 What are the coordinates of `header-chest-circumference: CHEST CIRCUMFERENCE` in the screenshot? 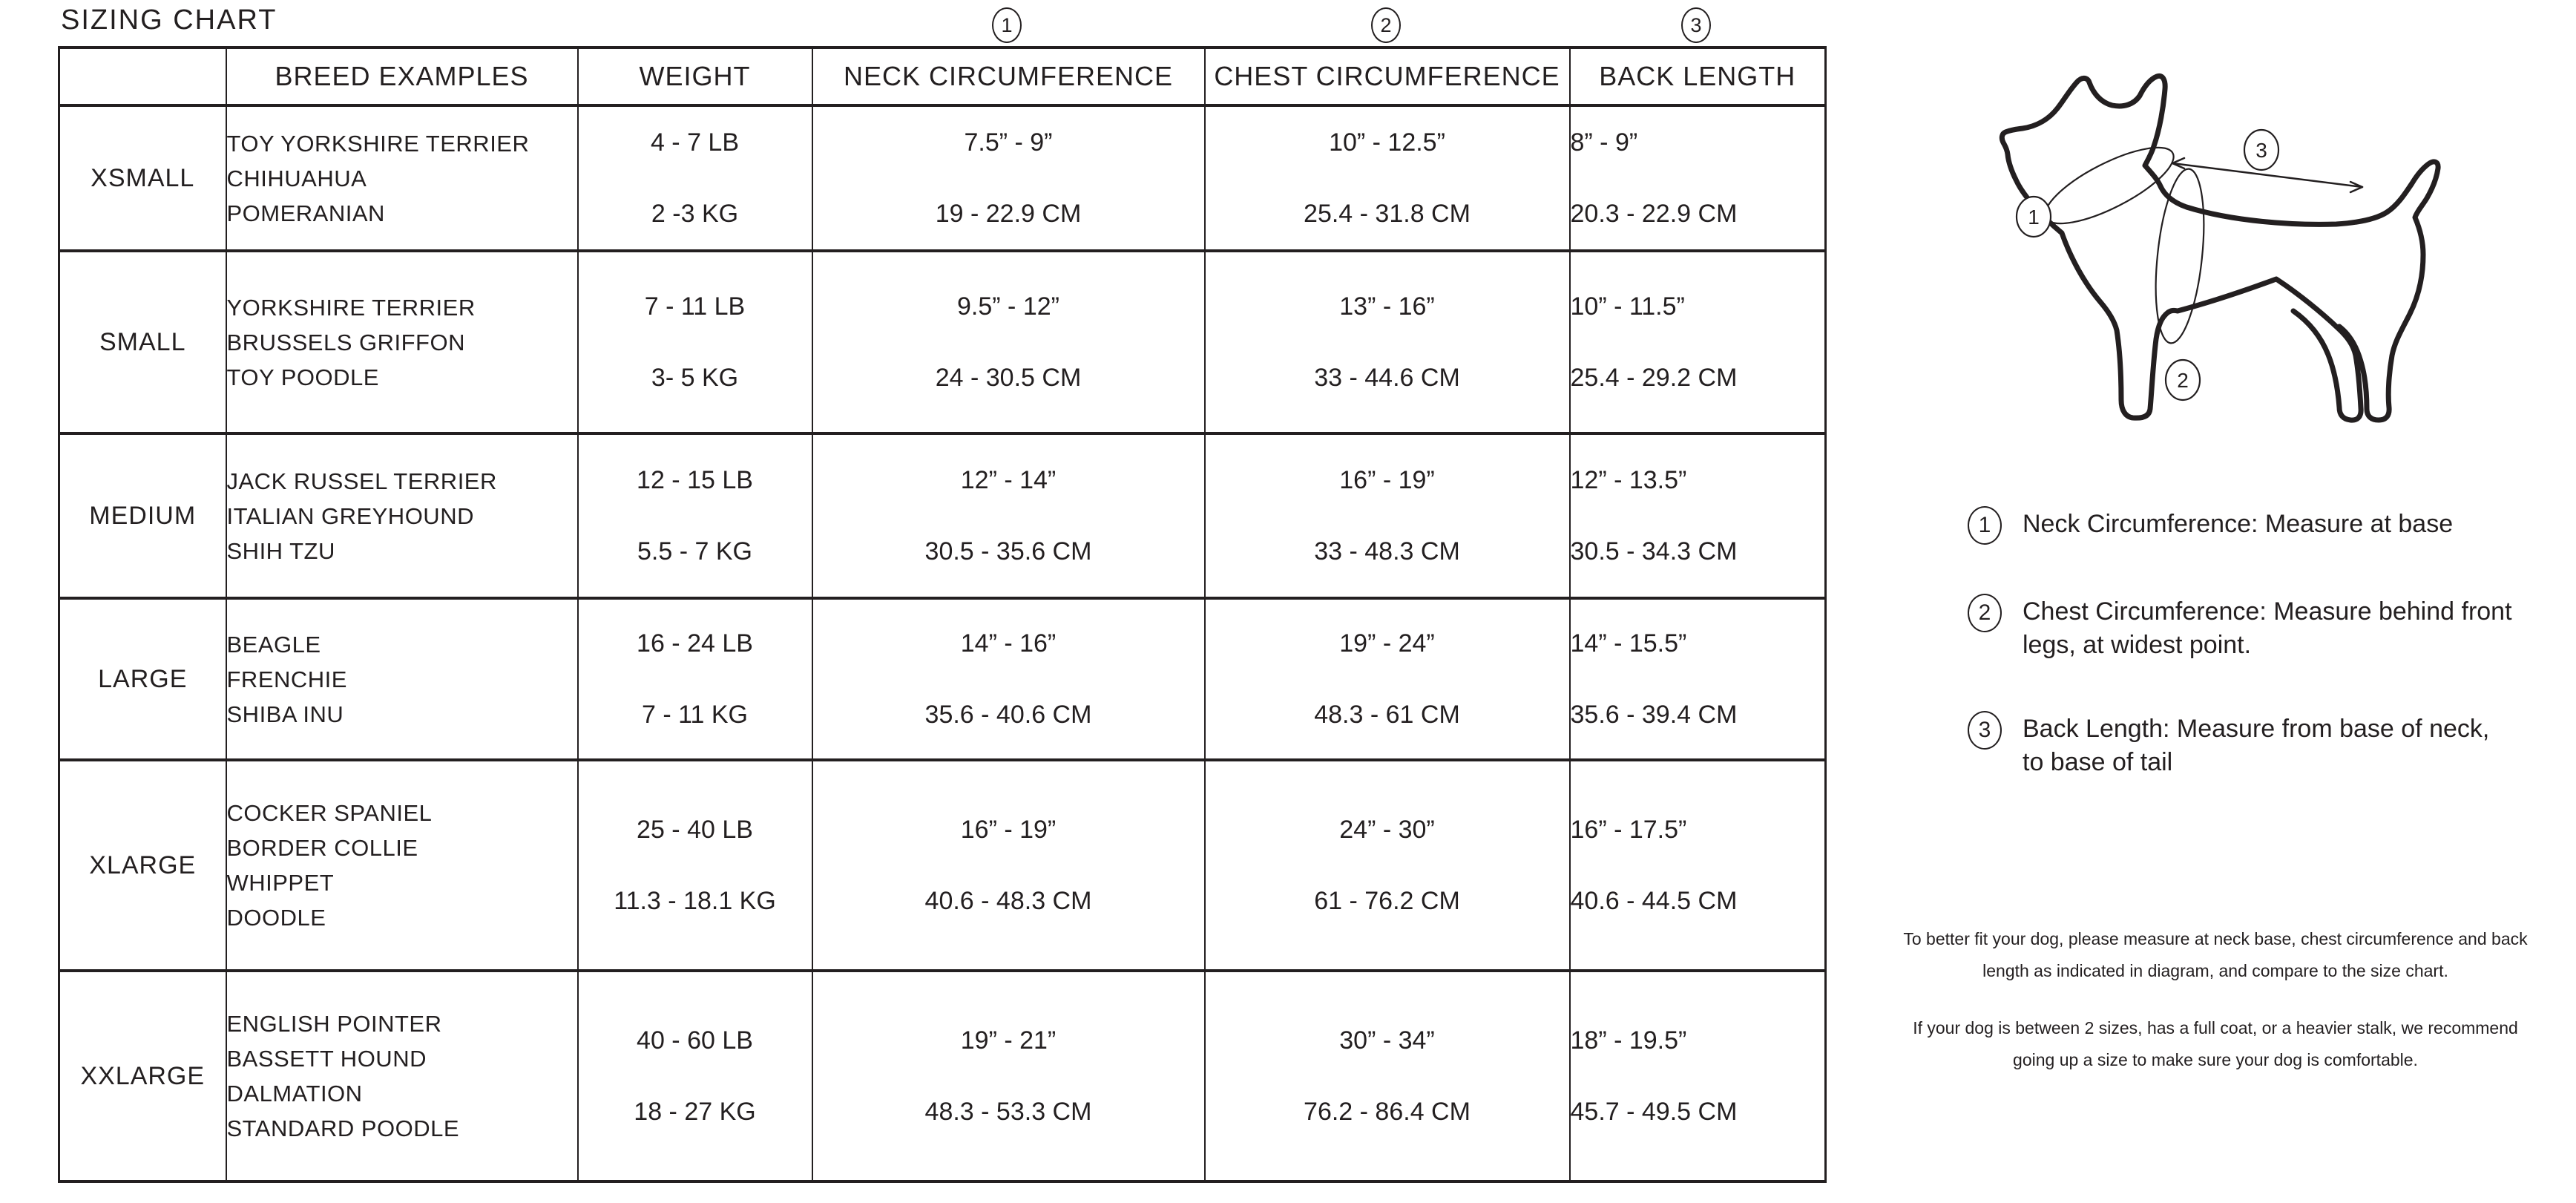 It's located at (1387, 76).